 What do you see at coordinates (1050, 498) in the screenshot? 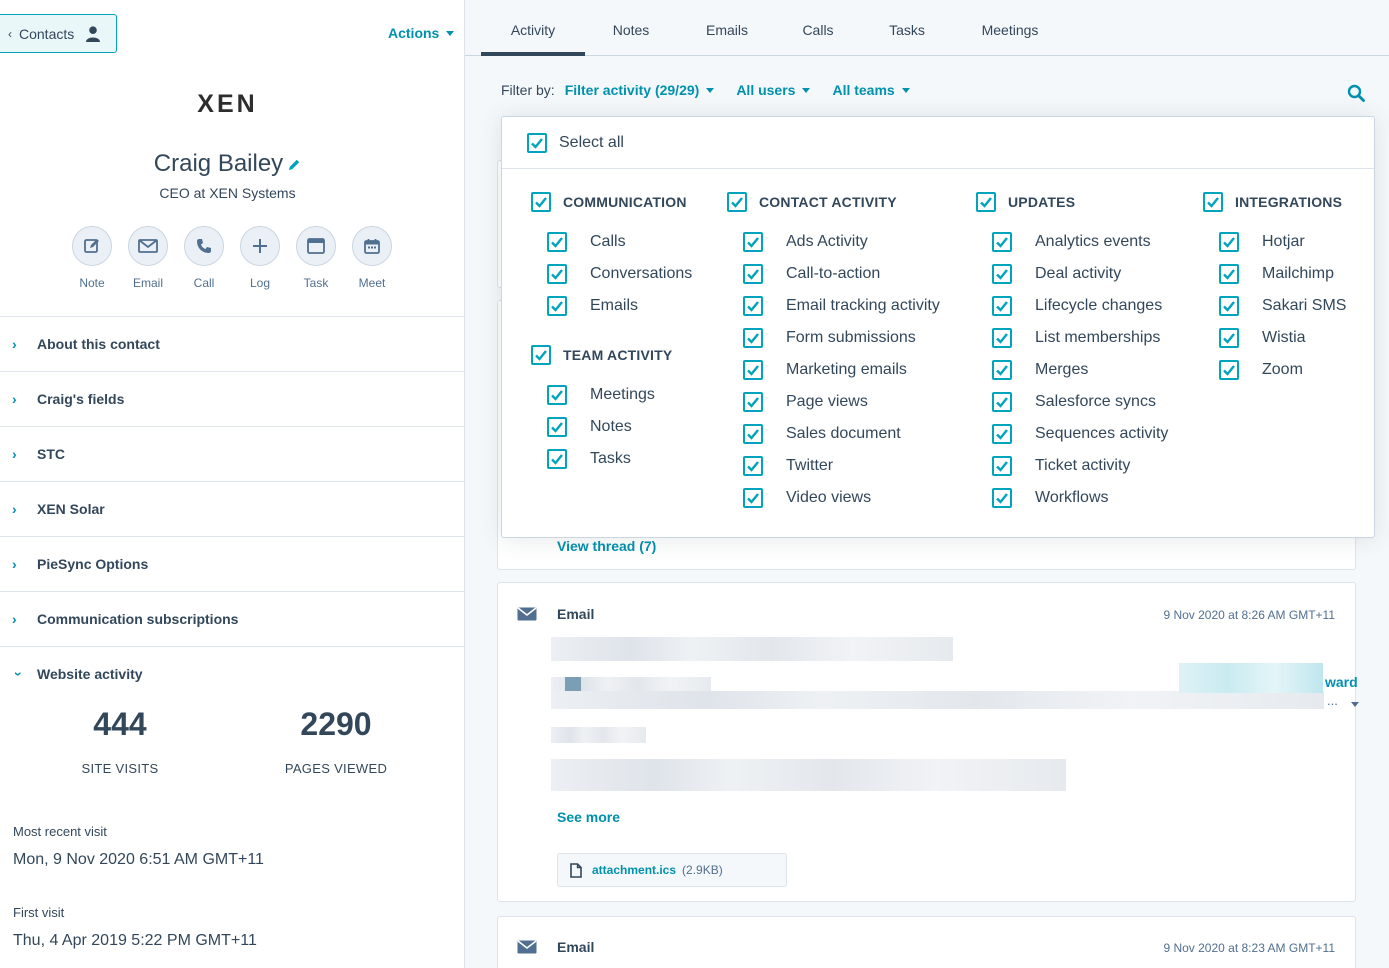
I see `filter-option-workflows: Workflows` at bounding box center [1050, 498].